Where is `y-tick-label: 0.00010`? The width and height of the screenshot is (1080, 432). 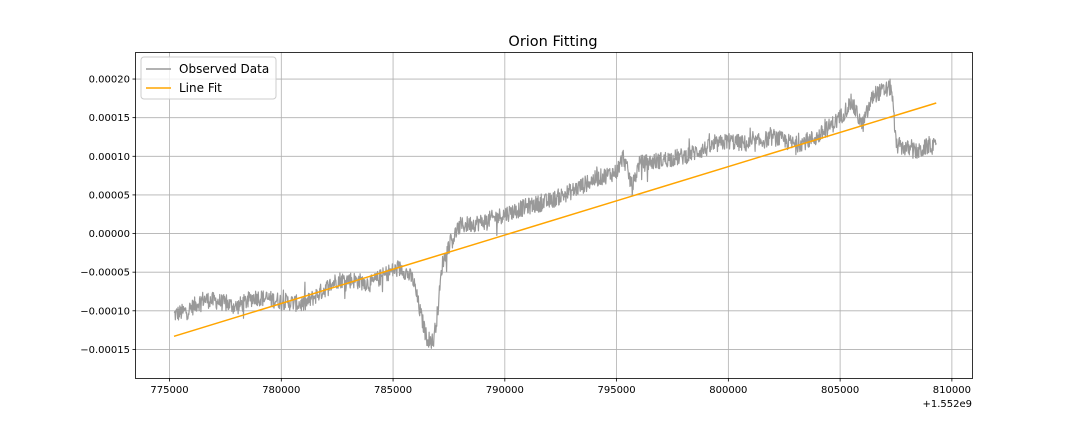
y-tick-label: 0.00010 is located at coordinates (109, 157).